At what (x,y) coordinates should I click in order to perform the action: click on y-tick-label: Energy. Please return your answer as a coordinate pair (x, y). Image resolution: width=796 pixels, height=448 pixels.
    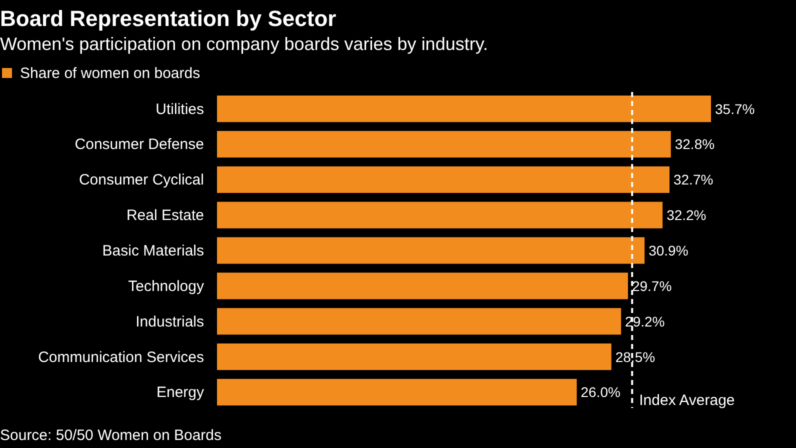
    Looking at the image, I should click on (180, 393).